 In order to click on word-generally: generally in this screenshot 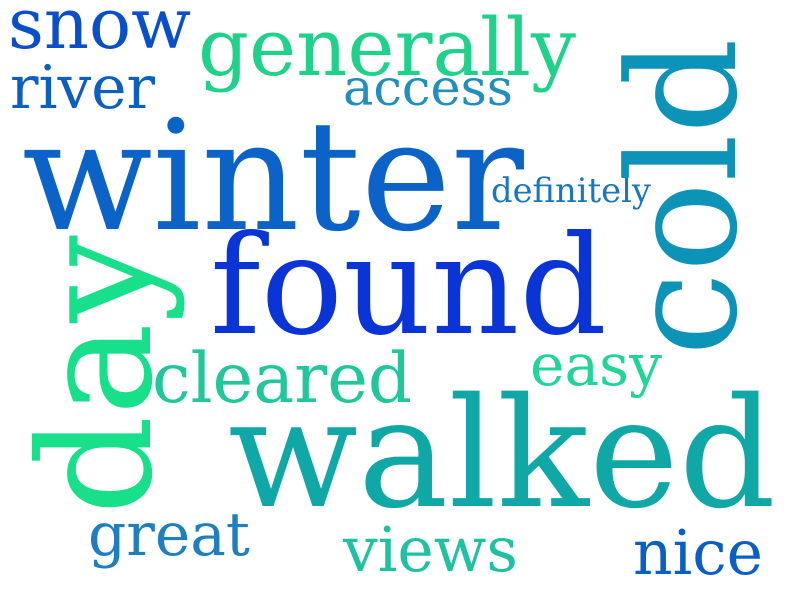, I will do `click(387, 48)`.